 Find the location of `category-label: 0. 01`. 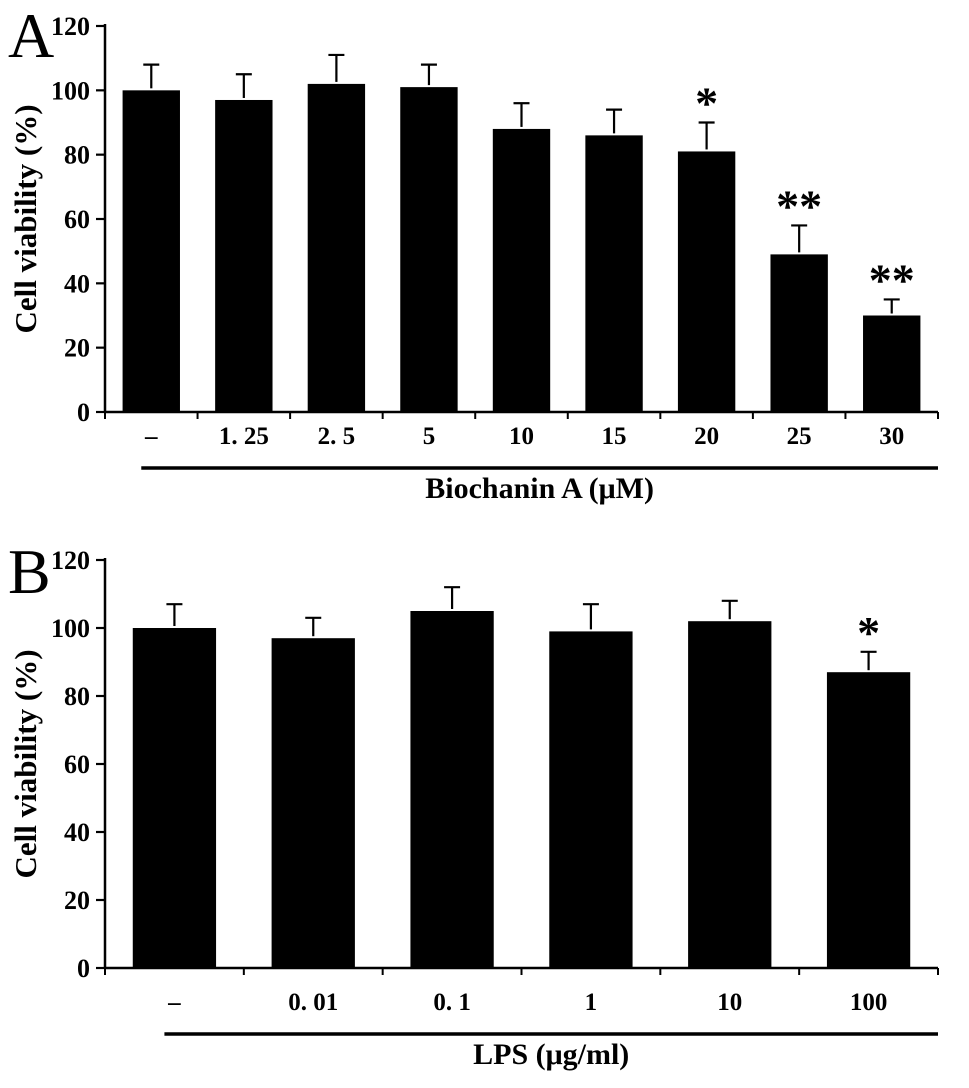

category-label: 0. 01 is located at coordinates (313, 1002).